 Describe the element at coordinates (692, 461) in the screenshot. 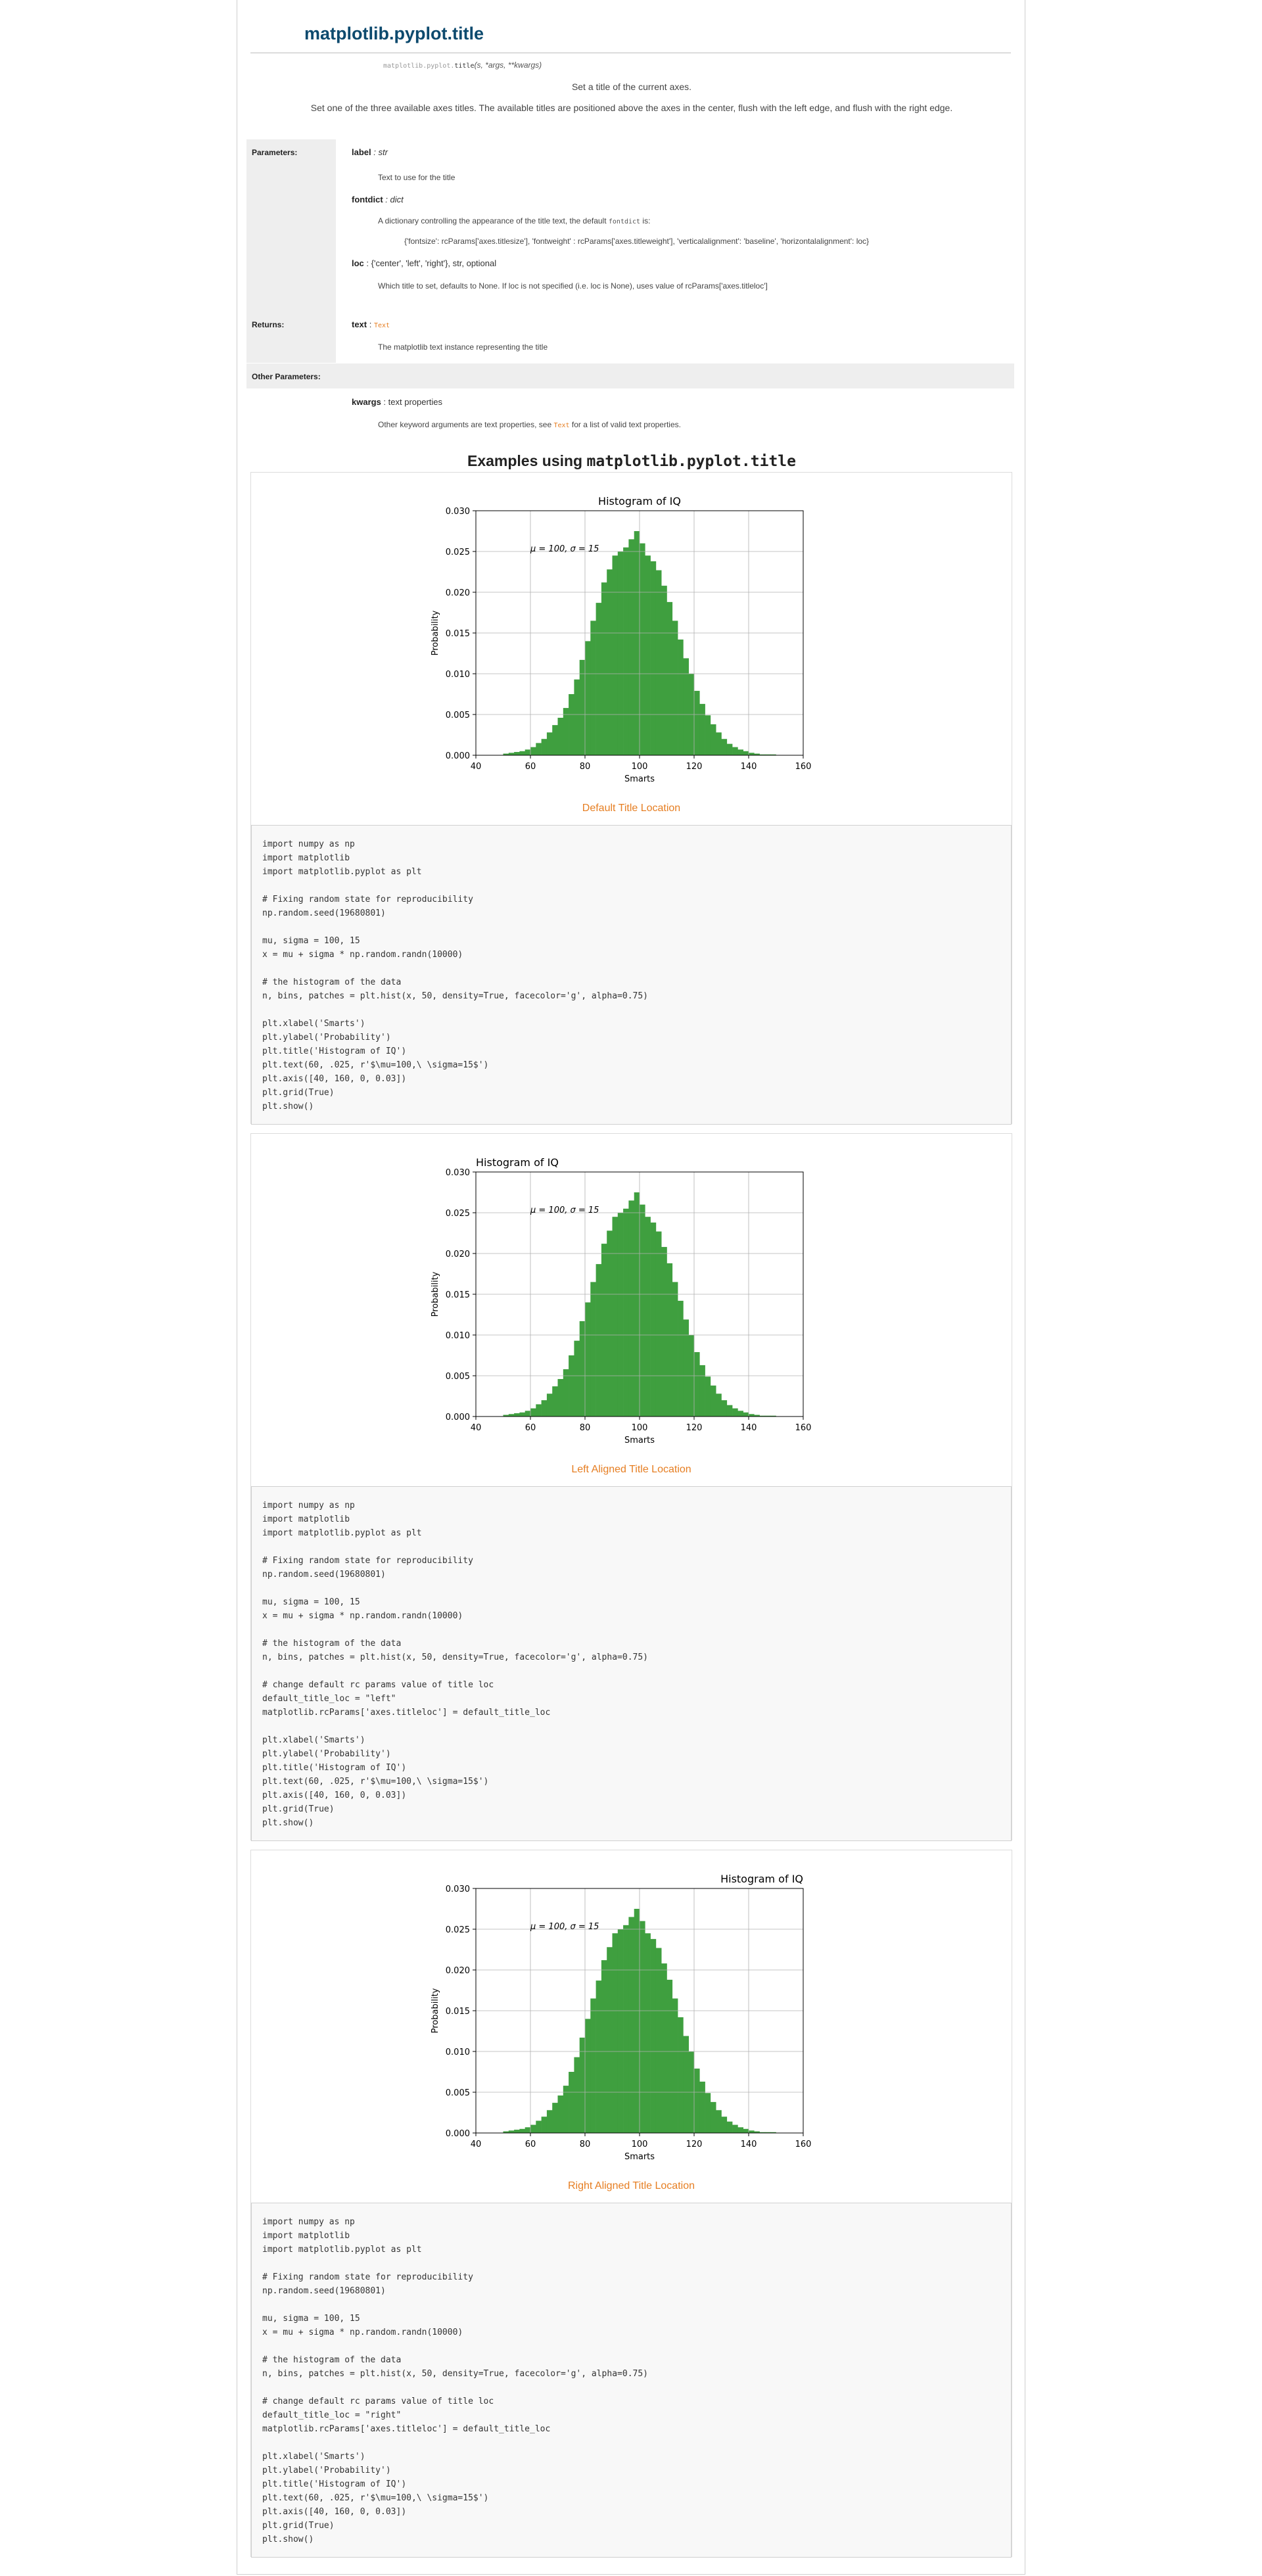

I see `examples-heading-code: matplotlib.pyplot.title` at that location.